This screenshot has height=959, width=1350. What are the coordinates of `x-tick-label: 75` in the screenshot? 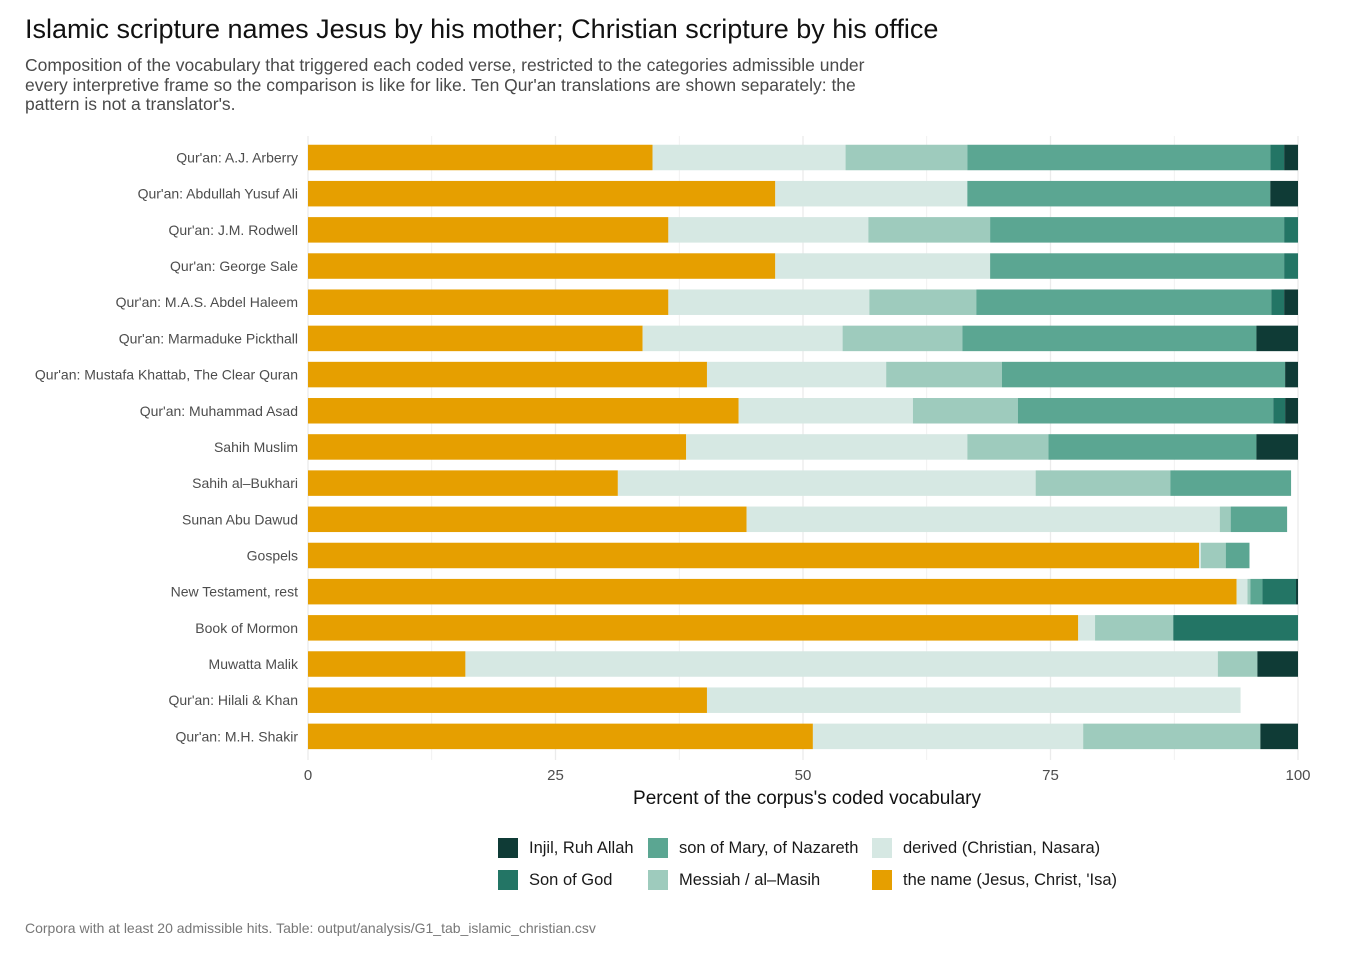 It's located at (1050, 775).